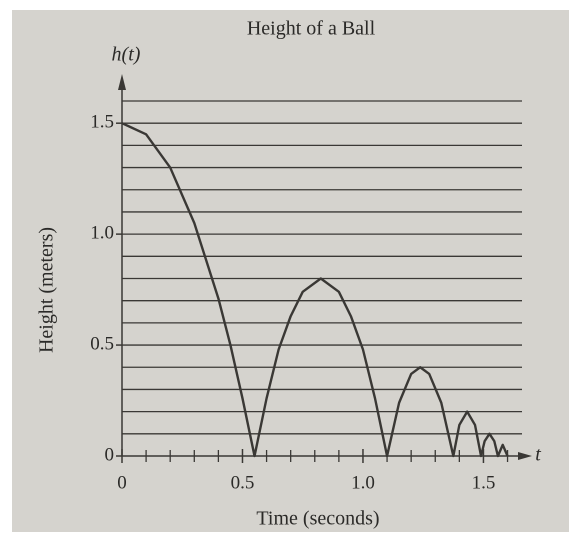 The height and width of the screenshot is (540, 581). What do you see at coordinates (311, 29) in the screenshot?
I see `chart-title: Height of a Ball` at bounding box center [311, 29].